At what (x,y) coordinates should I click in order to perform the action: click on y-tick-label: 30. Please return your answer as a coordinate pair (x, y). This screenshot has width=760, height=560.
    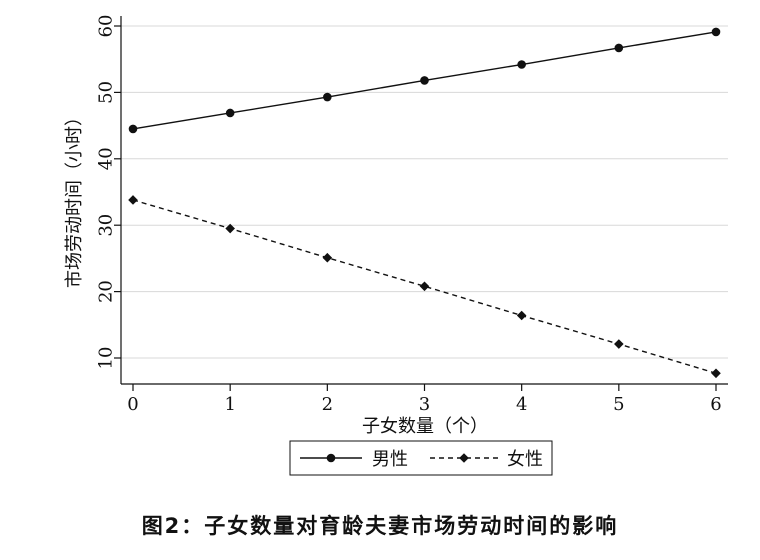
    Looking at the image, I should click on (105, 225).